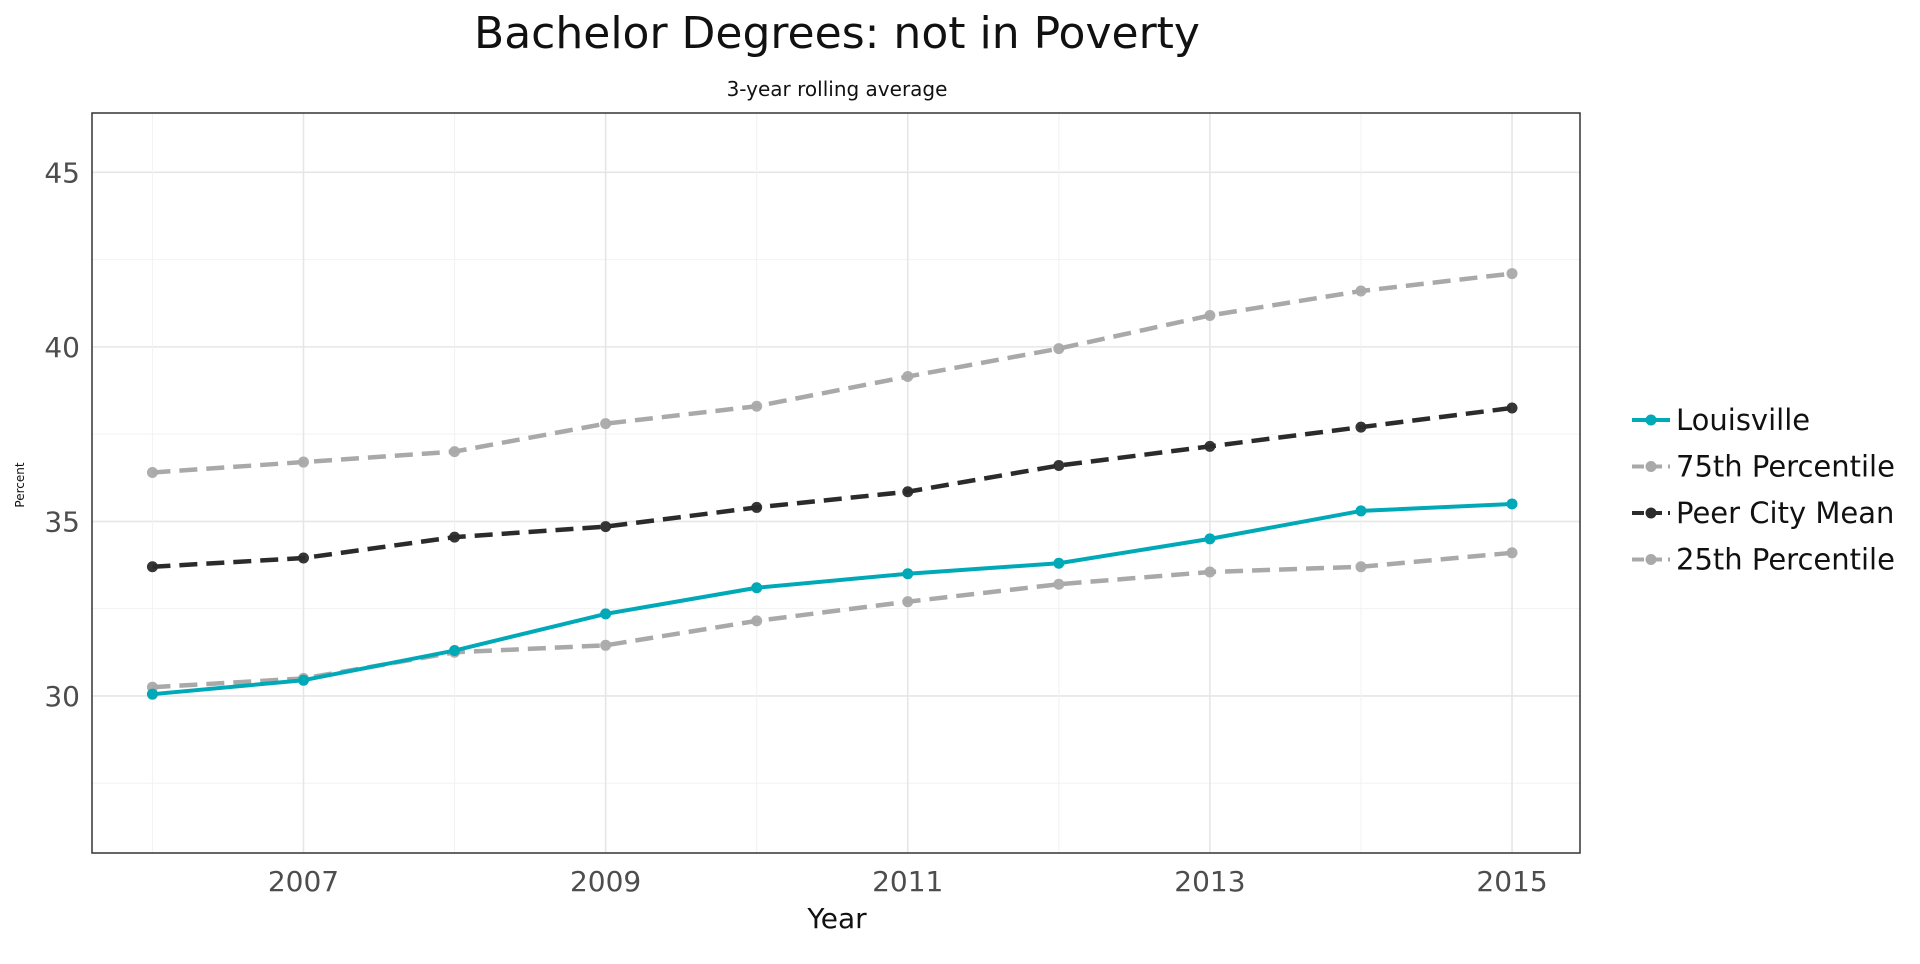 Image resolution: width=1920 pixels, height=964 pixels. What do you see at coordinates (62, 347) in the screenshot?
I see `y-tick-label: 40` at bounding box center [62, 347].